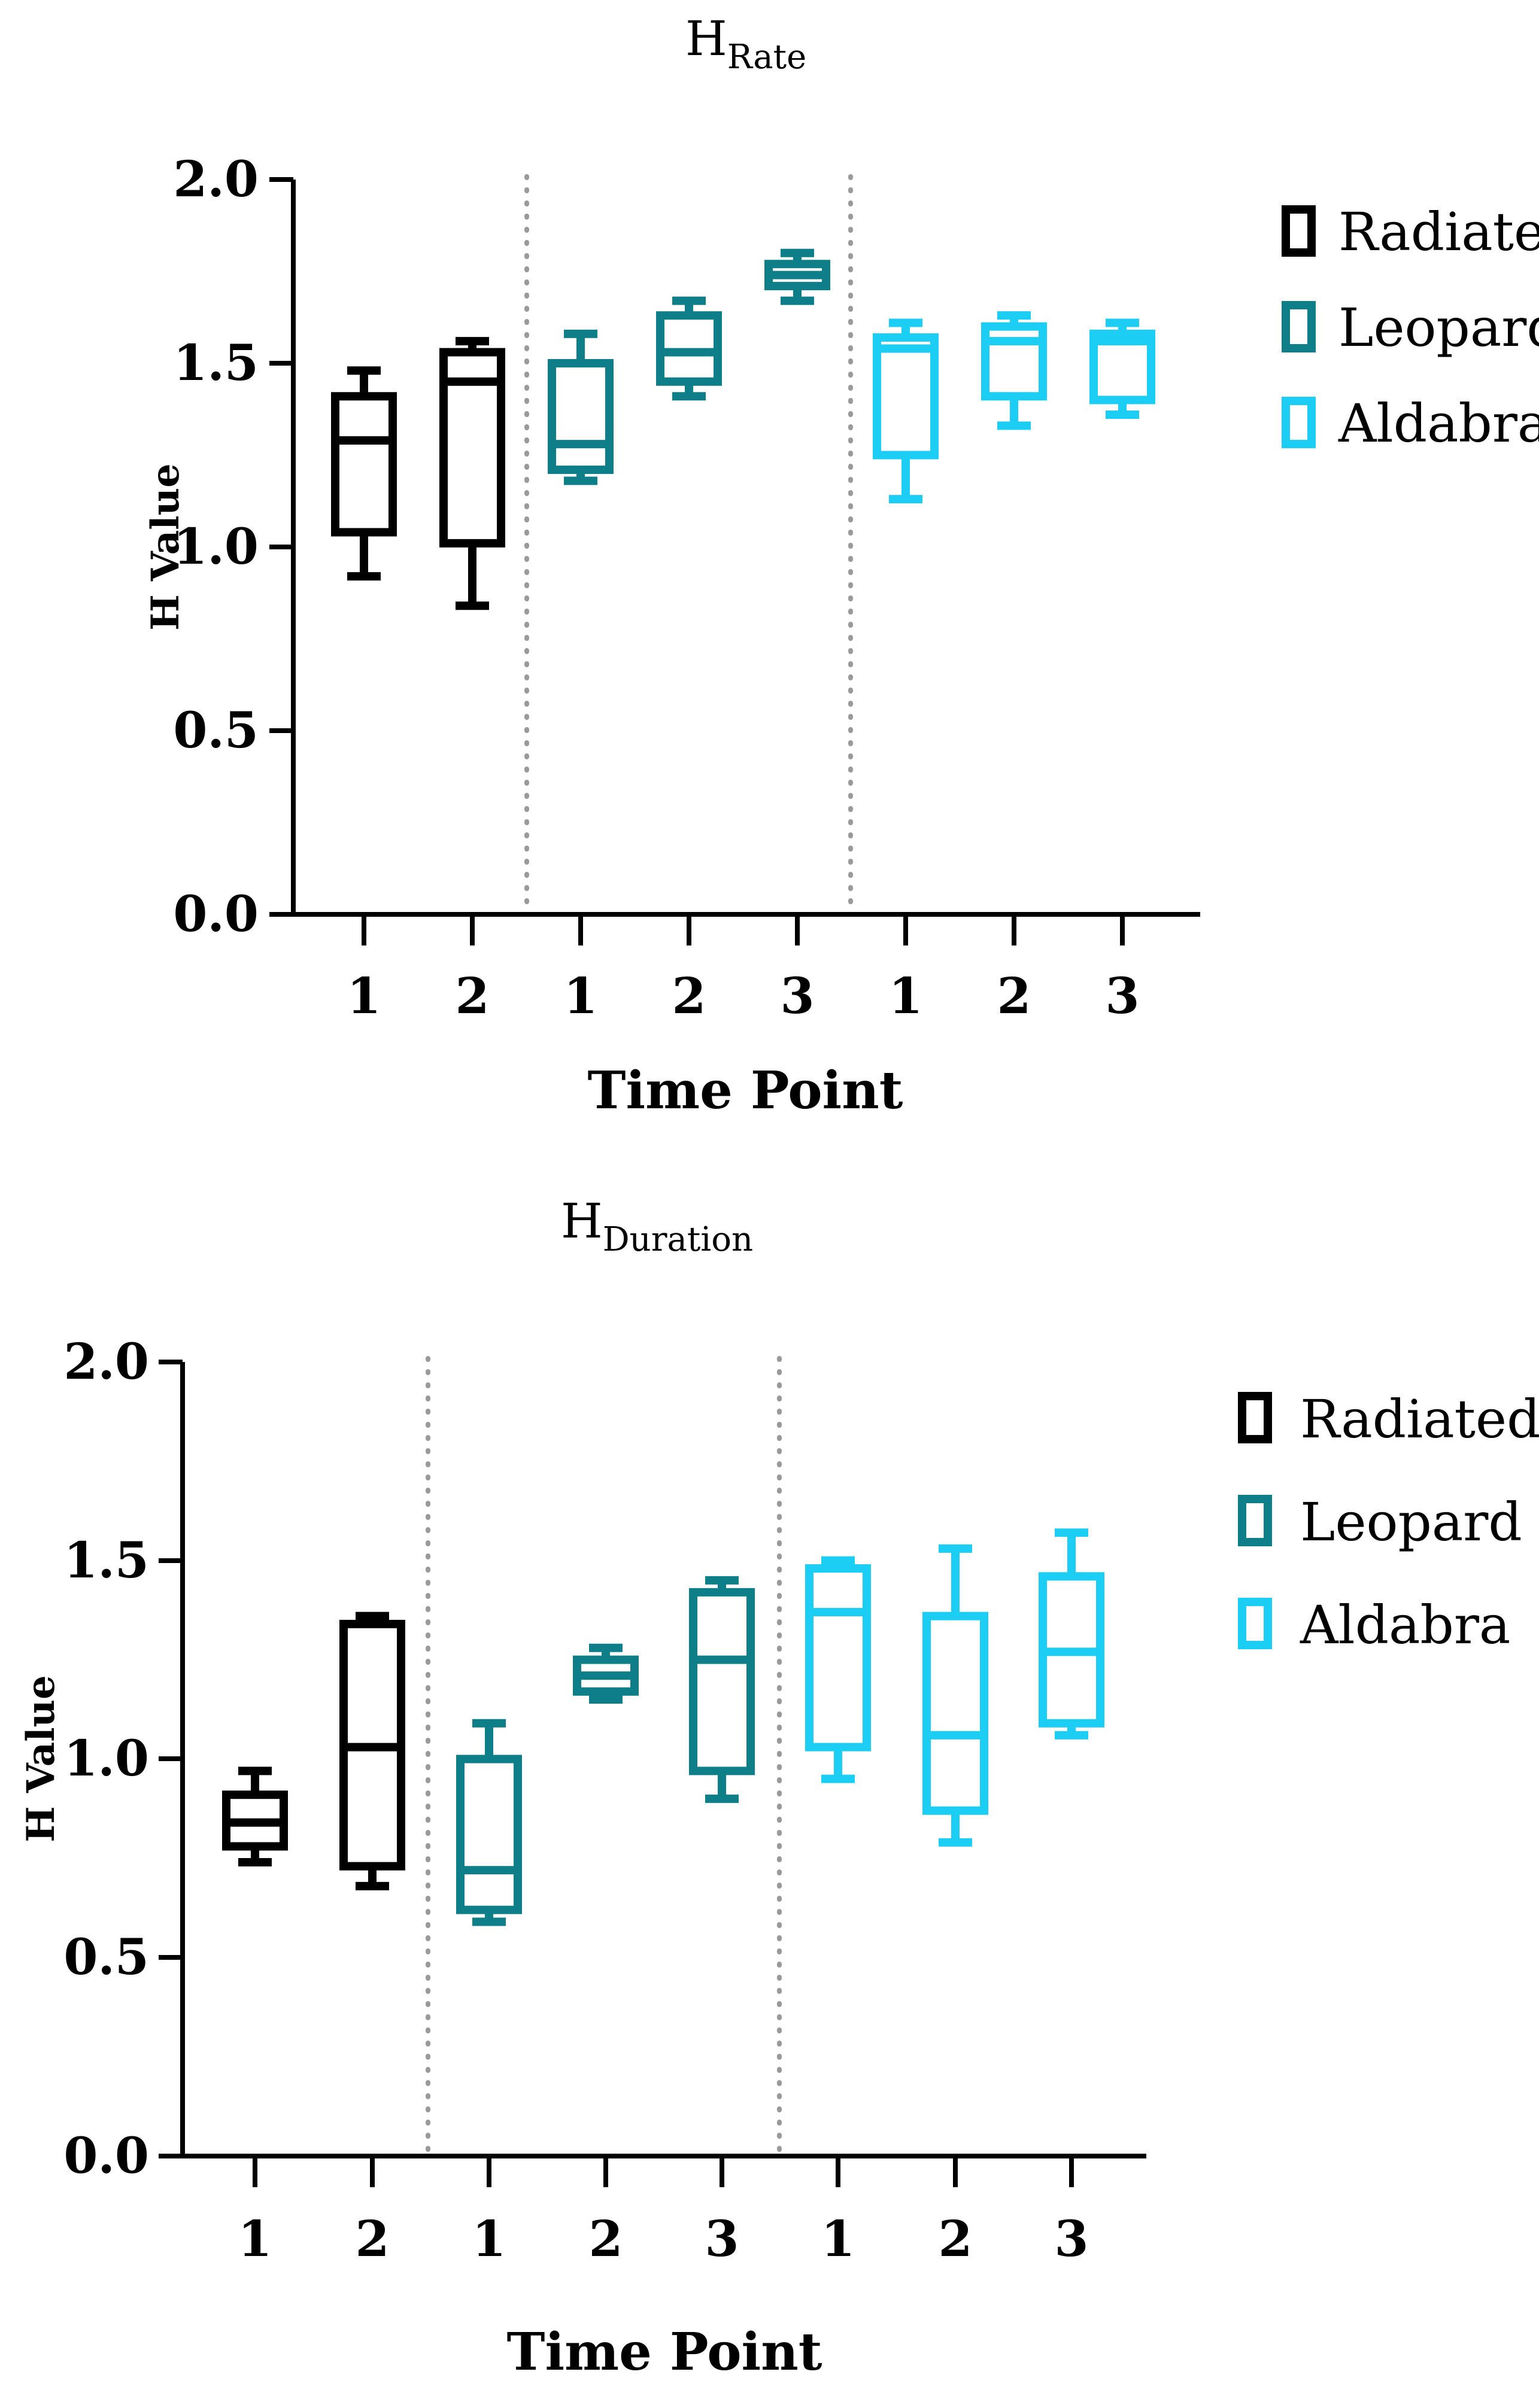 The image size is (1539, 2408). What do you see at coordinates (657, 1226) in the screenshot?
I see `chart-title: HDuration` at bounding box center [657, 1226].